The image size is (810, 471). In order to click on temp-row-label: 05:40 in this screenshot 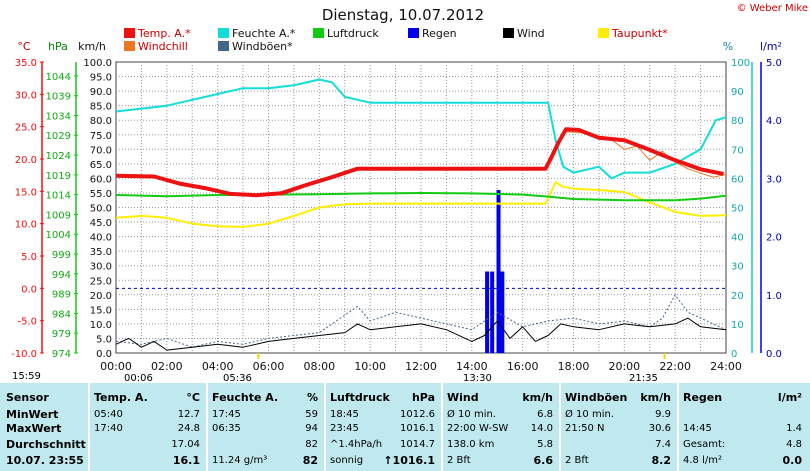, I will do `click(108, 414)`.